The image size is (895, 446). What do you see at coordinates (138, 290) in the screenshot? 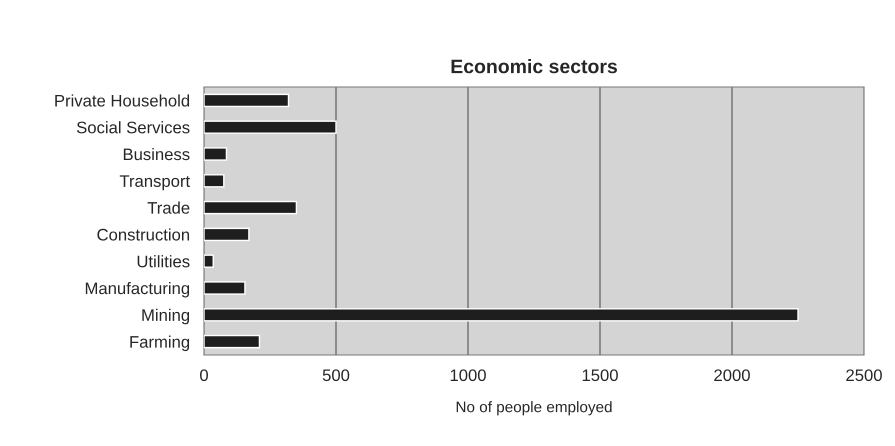
I see `y-tick-label: Manufacturing` at bounding box center [138, 290].